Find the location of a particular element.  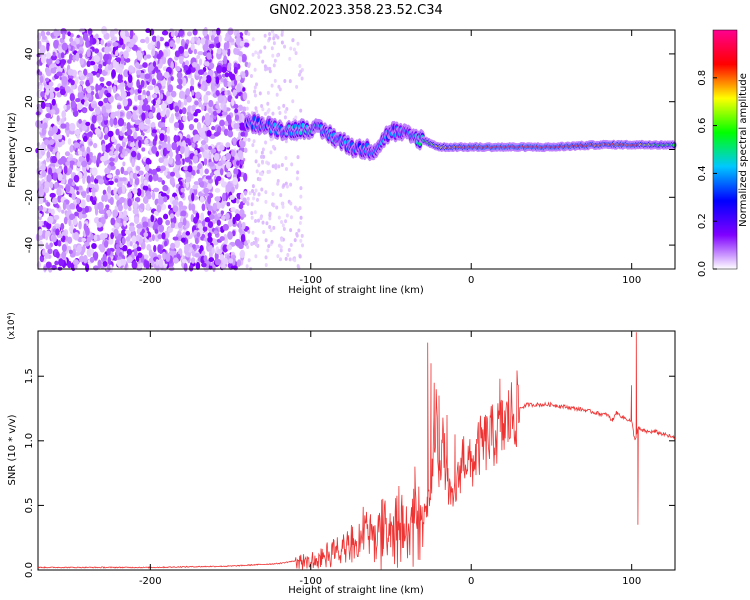

colorbar-tick-label: 0.8 is located at coordinates (702, 78).